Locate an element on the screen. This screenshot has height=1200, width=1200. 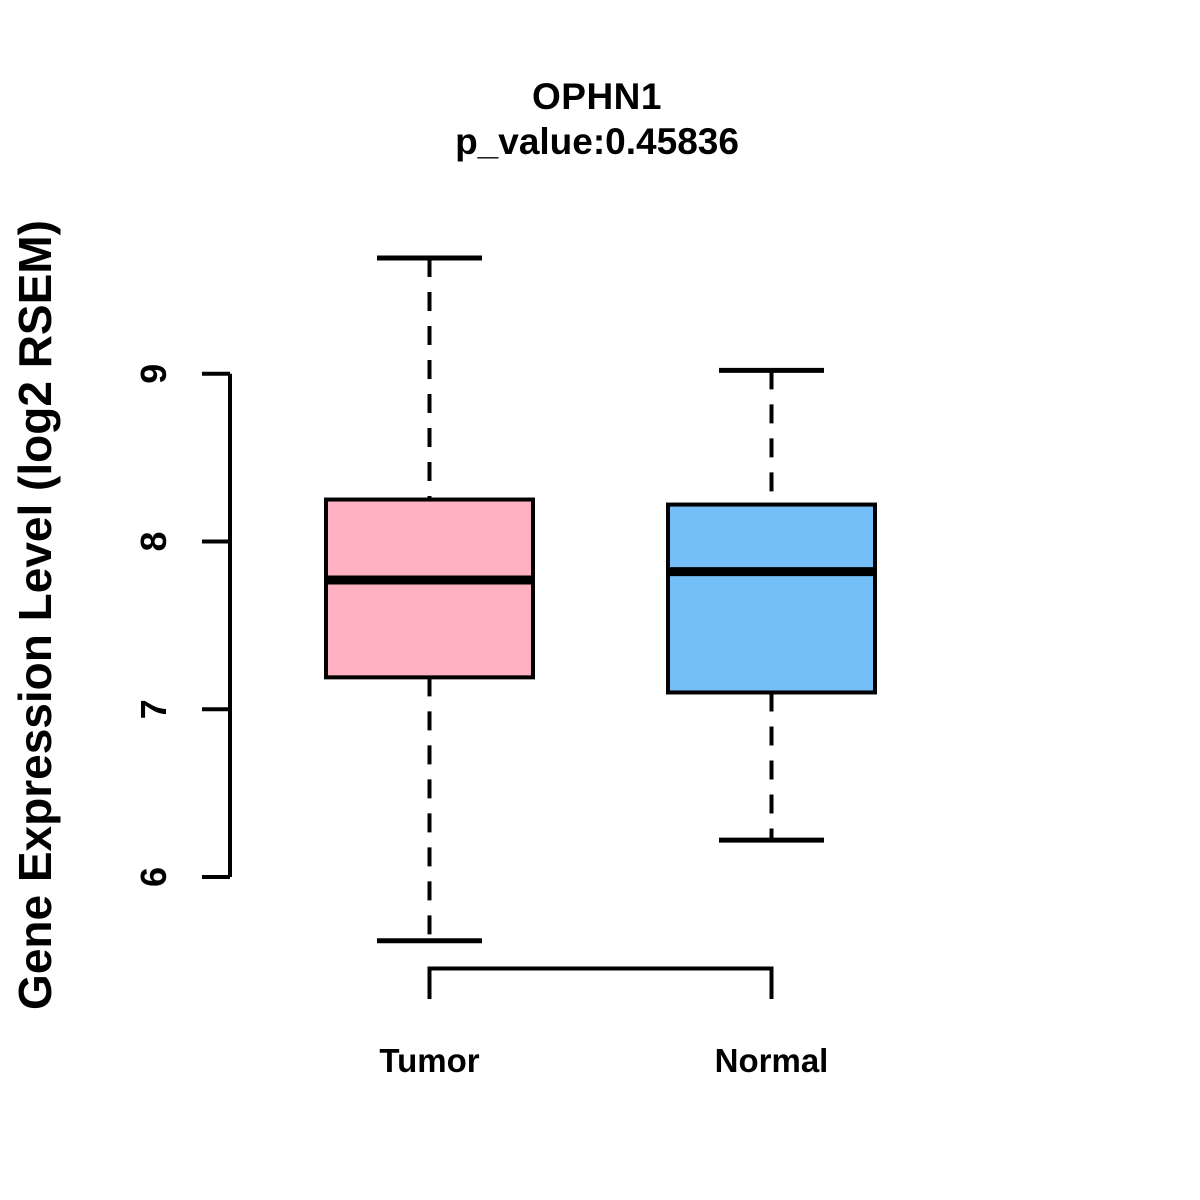
y-axis-tick-label: 8 is located at coordinates (153, 541).